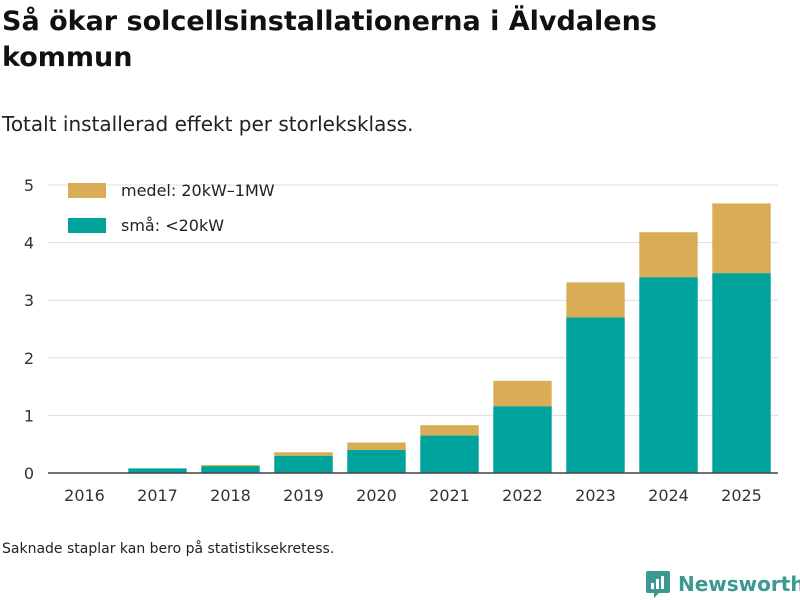  What do you see at coordinates (741, 238) in the screenshot?
I see `bar-medel-2025` at bounding box center [741, 238].